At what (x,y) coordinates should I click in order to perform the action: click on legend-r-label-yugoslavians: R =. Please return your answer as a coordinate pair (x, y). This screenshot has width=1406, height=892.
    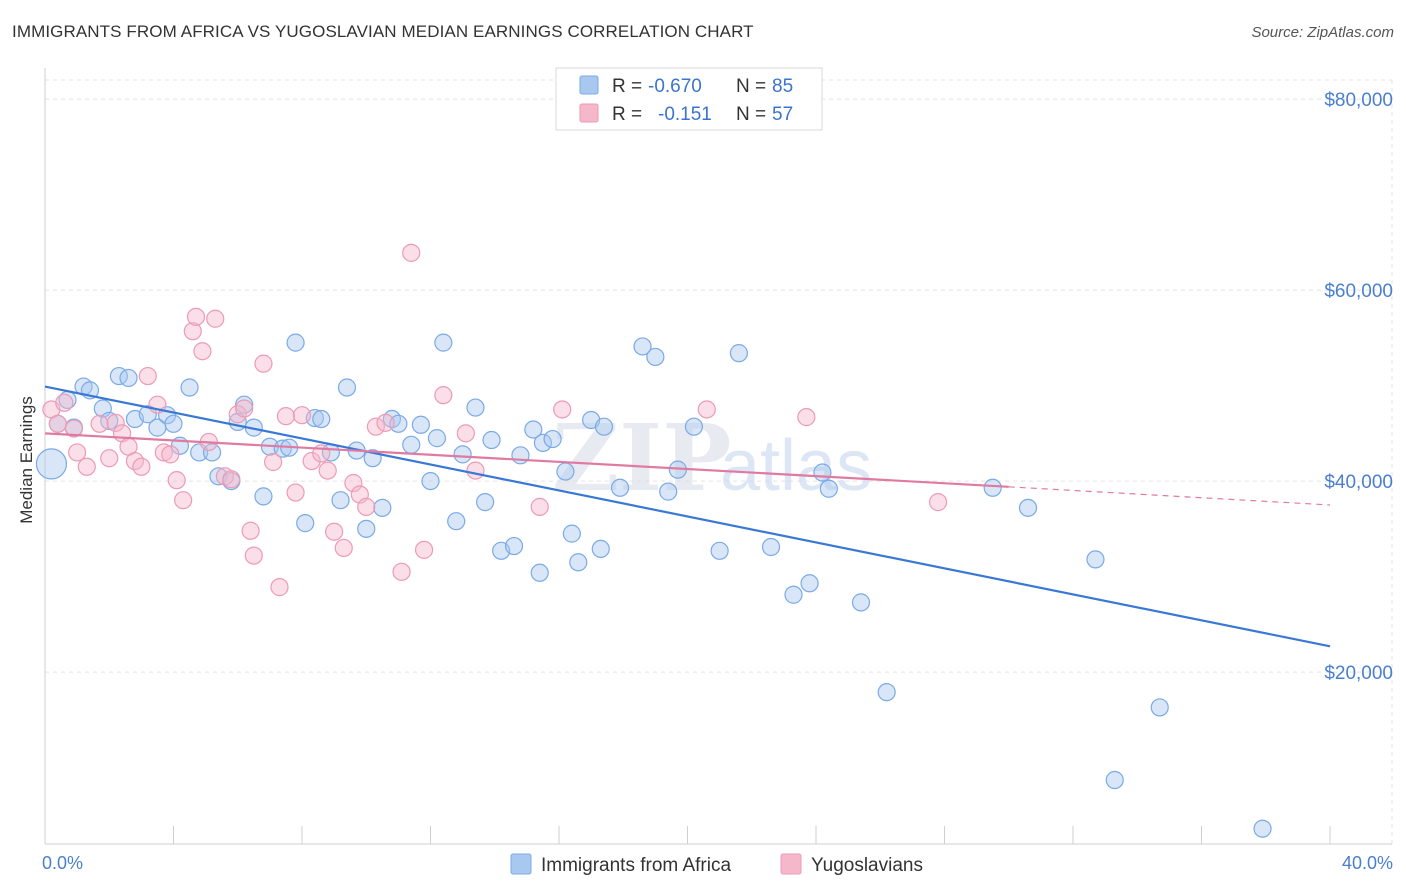
    Looking at the image, I should click on (627, 114).